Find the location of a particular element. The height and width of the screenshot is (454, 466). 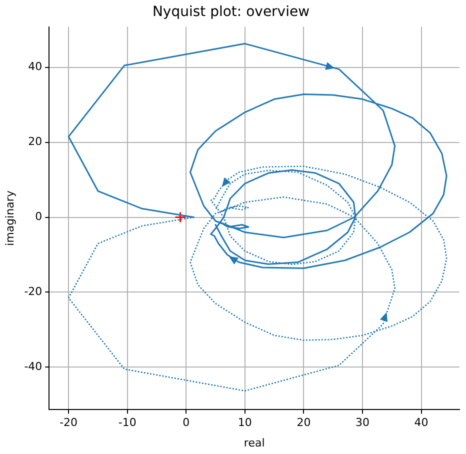

y-tick-label: 0 is located at coordinates (38, 217).